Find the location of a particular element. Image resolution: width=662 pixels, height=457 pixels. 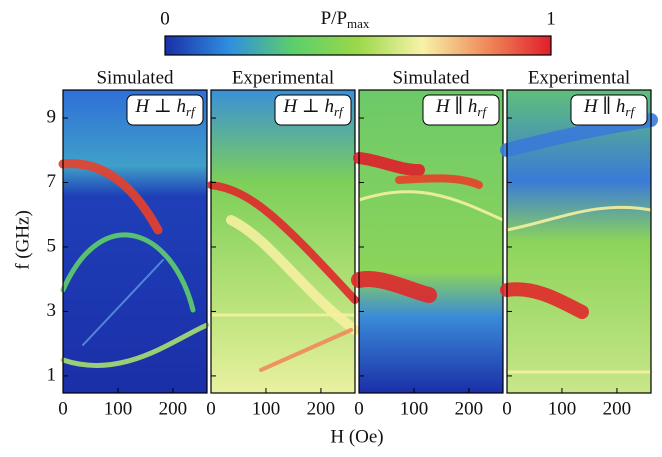

y-tick-label: 9 is located at coordinates (52, 116).